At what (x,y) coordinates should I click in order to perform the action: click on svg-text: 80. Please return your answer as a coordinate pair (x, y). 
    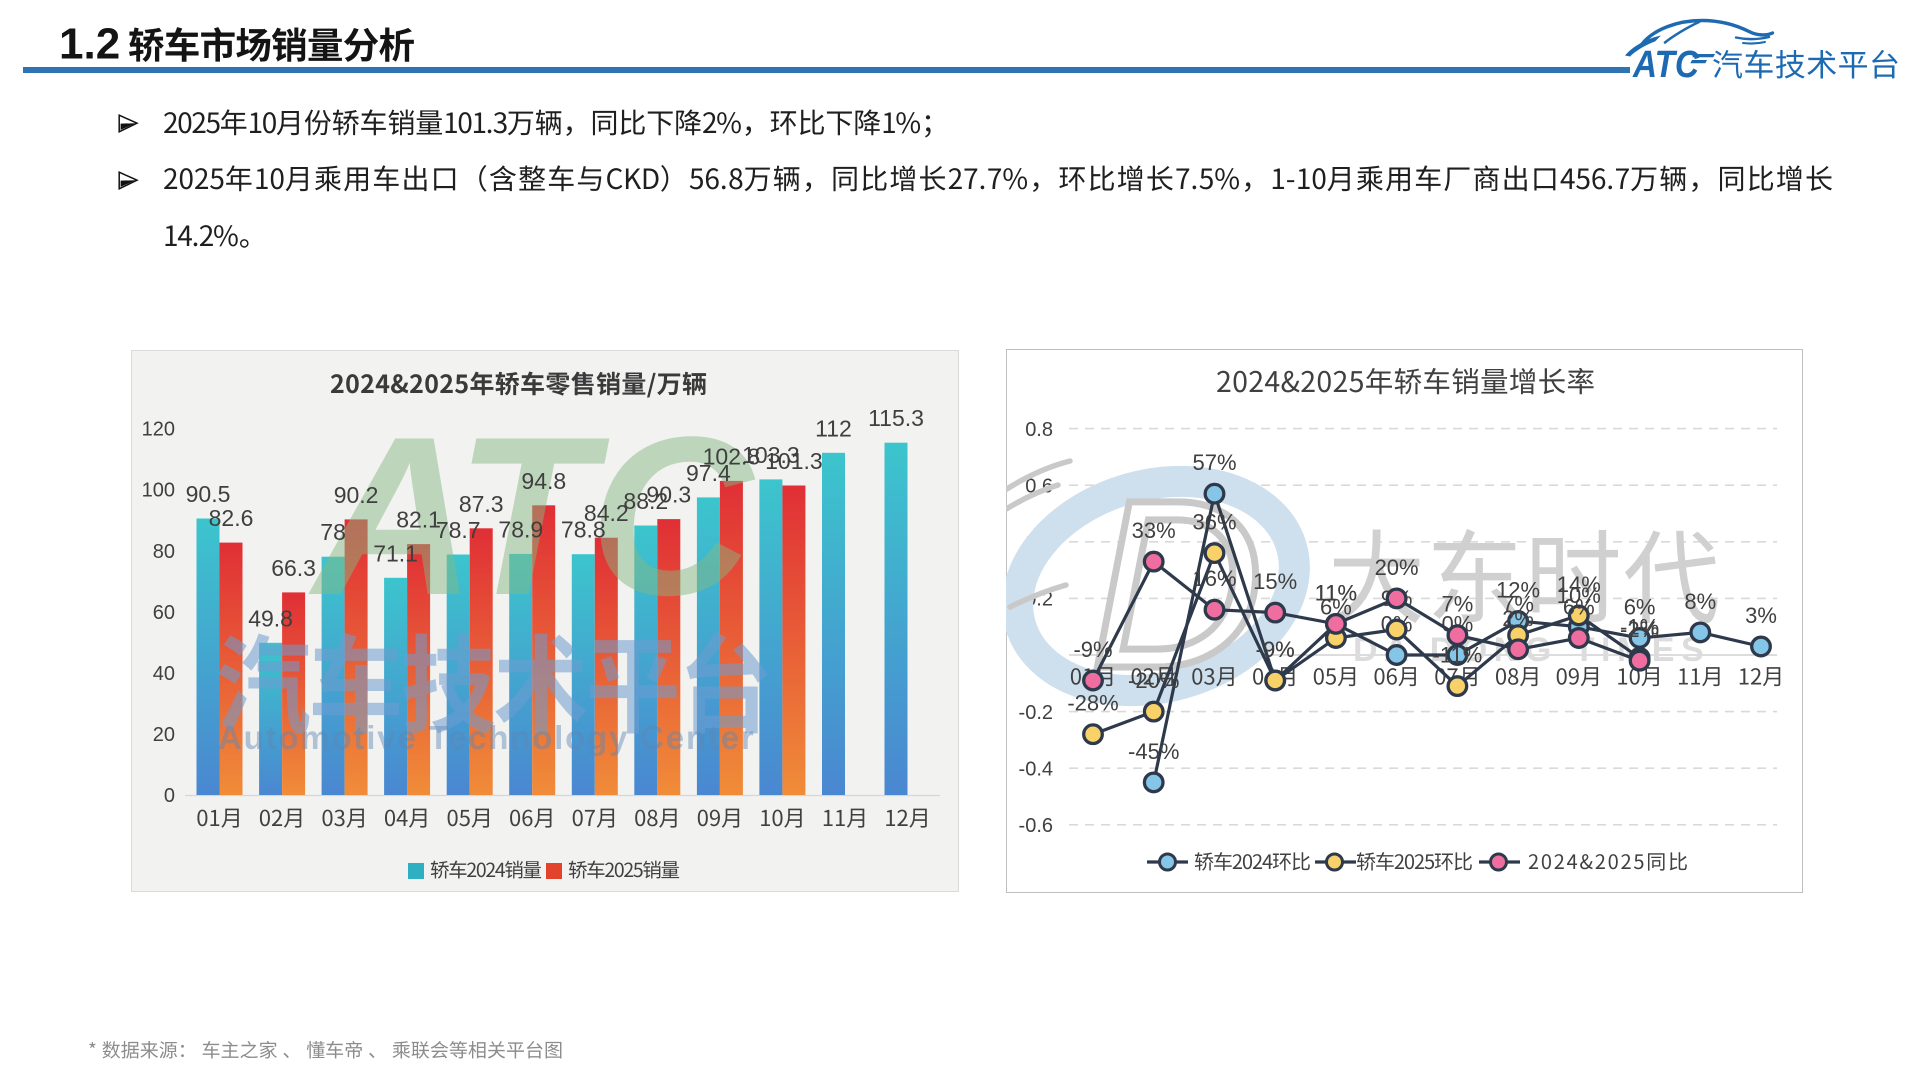
    Looking at the image, I should click on (164, 552).